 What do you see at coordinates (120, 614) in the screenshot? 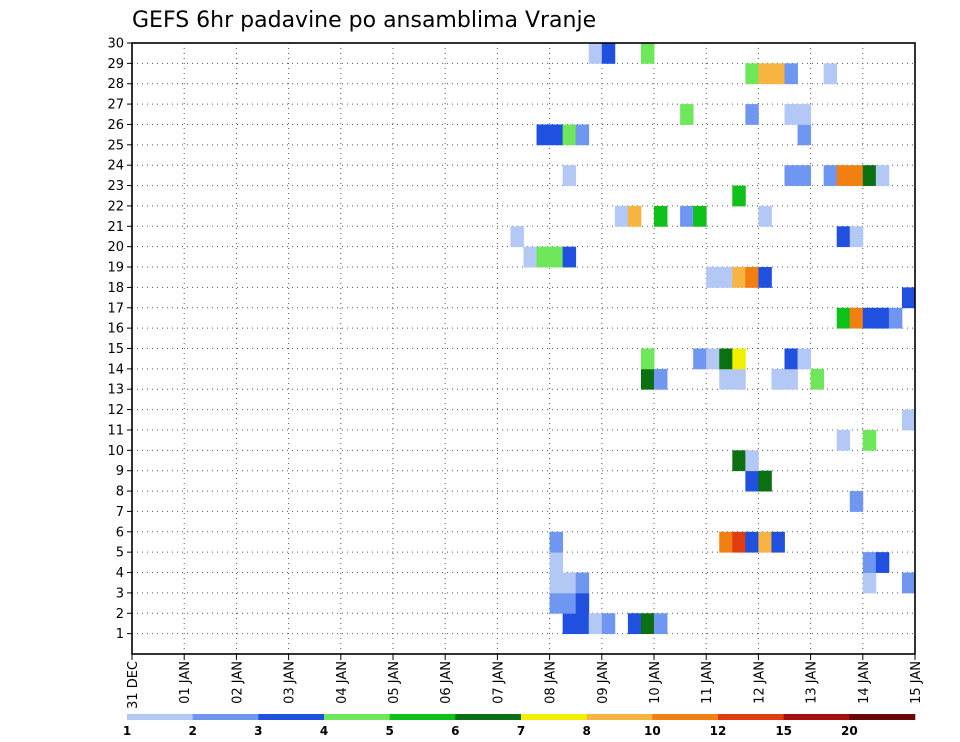
I see `y-tick-label: 2` at bounding box center [120, 614].